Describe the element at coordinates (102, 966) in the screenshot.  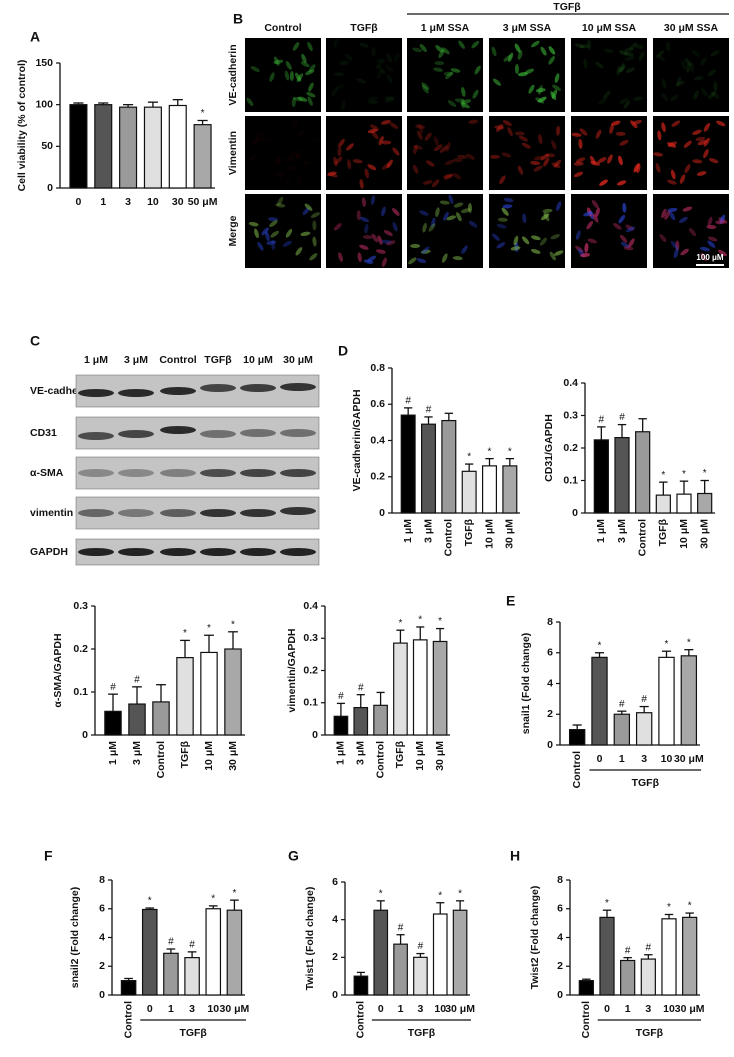
I see `y-tick-label: 2` at that location.